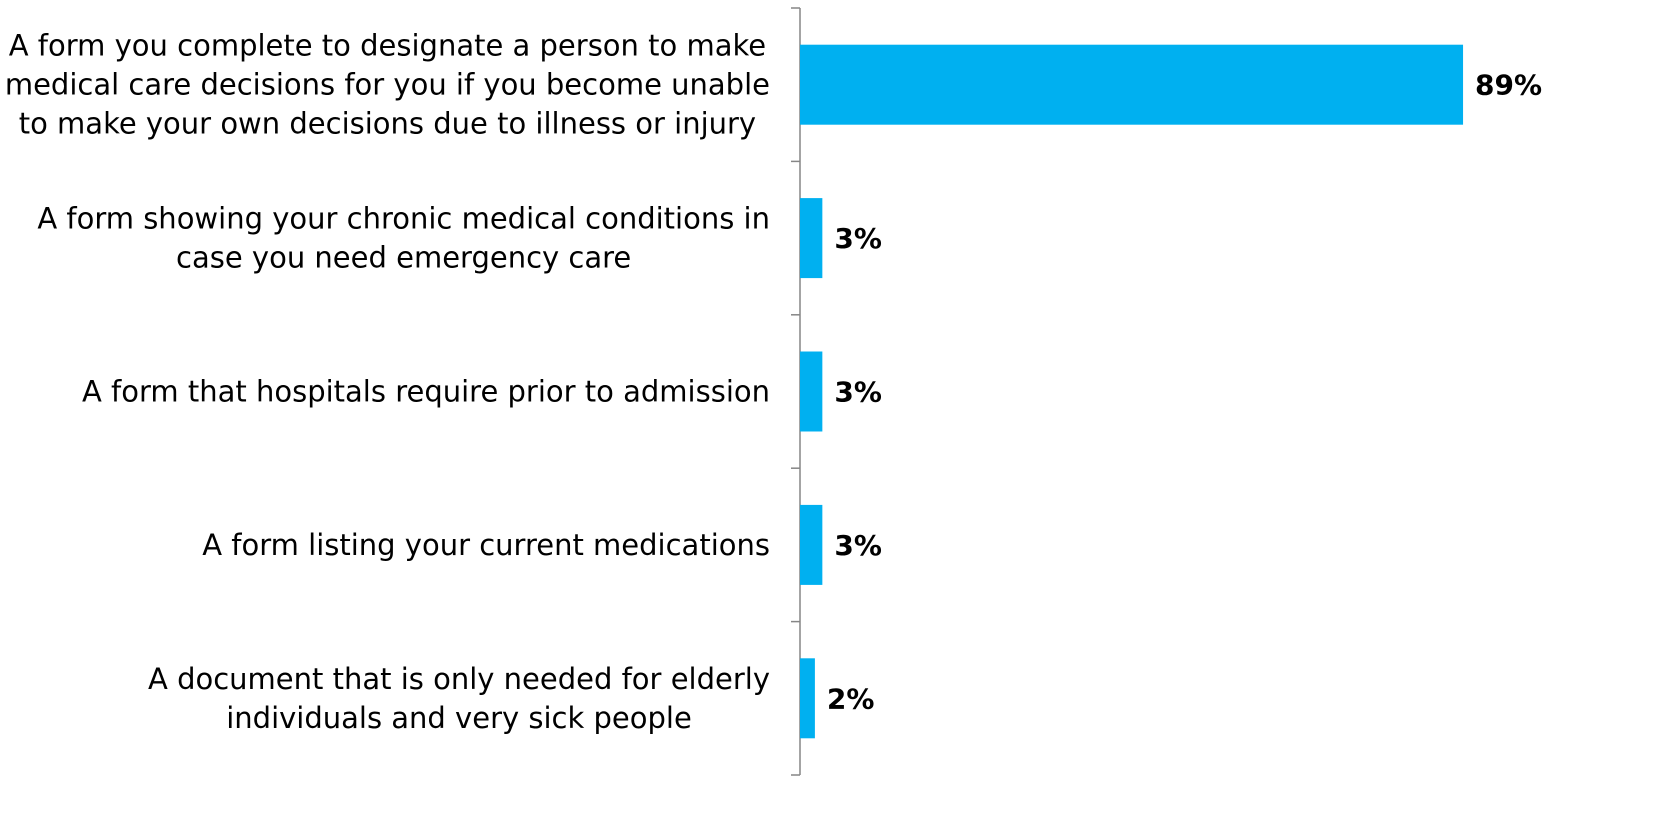 Image resolution: width=1656 pixels, height=820 pixels. Describe the element at coordinates (851, 698) in the screenshot. I see `data-label: 2%` at that location.